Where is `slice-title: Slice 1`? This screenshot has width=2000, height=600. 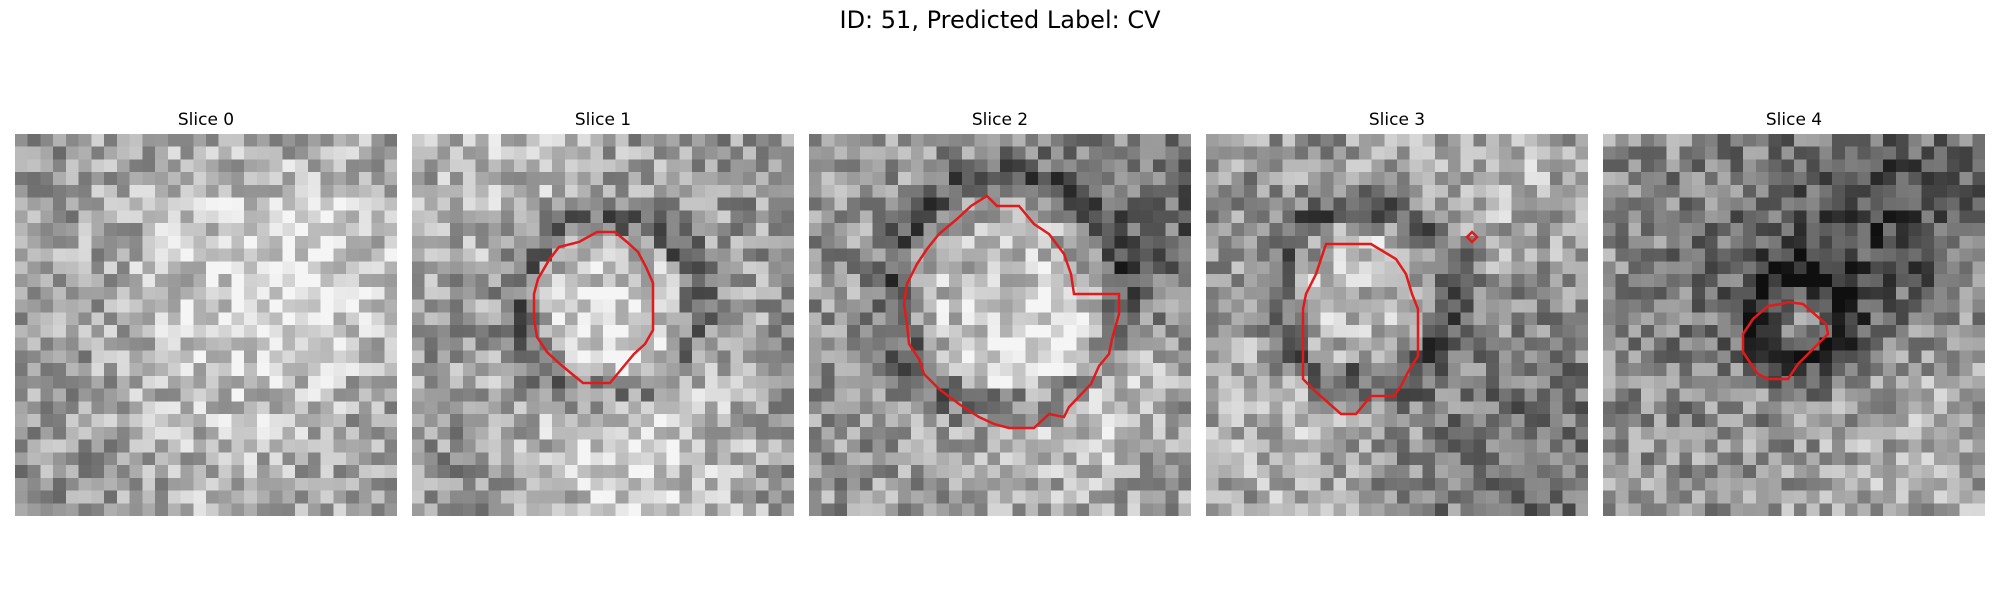 slice-title: Slice 1 is located at coordinates (603, 120).